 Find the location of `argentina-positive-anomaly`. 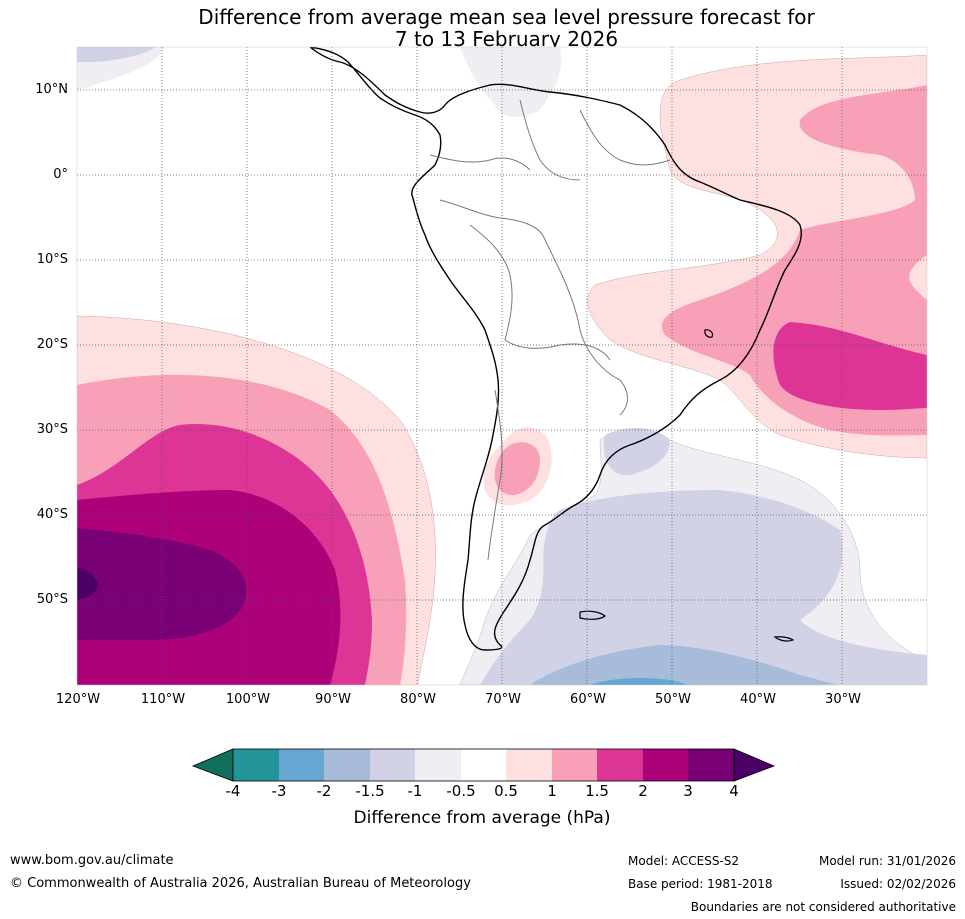

argentina-positive-anomaly is located at coordinates (517, 466).